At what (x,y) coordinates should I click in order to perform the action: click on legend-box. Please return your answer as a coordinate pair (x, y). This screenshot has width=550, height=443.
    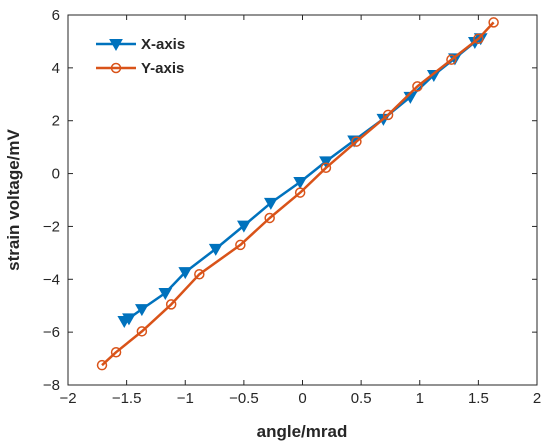
    Looking at the image, I should click on (144, 54).